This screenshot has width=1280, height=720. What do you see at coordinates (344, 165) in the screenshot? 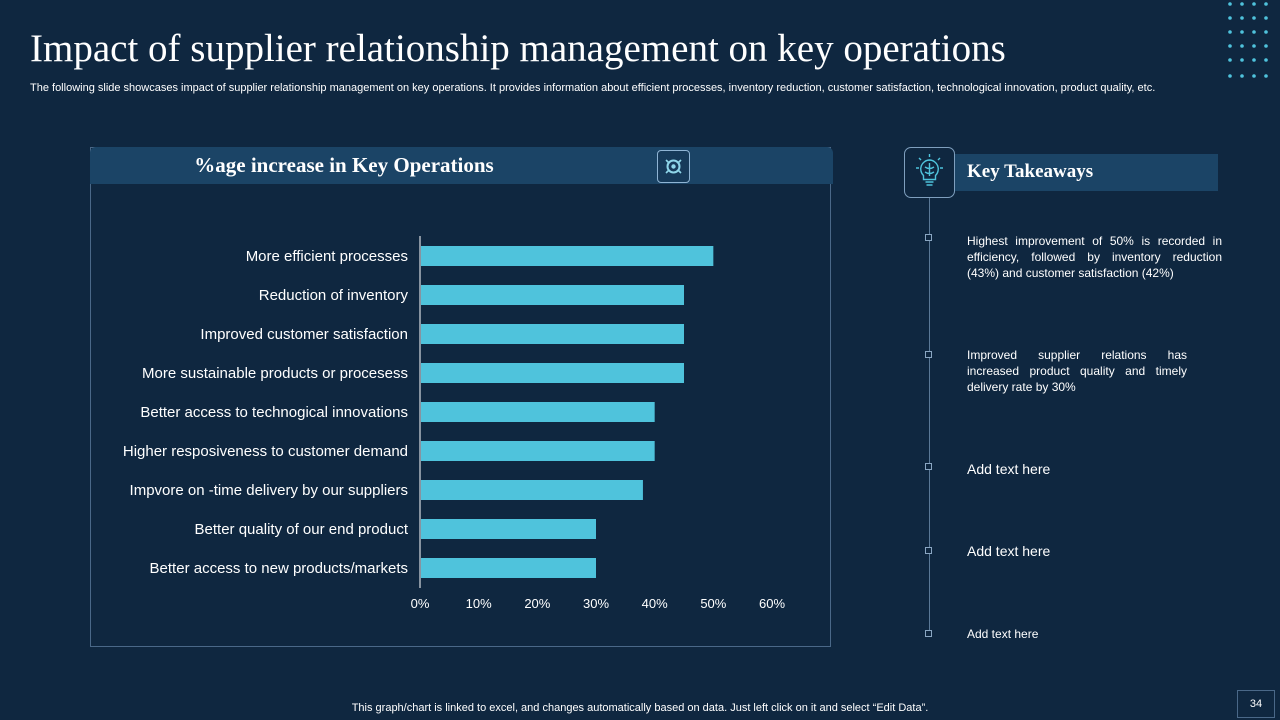
I see `chart-title: %age increase in Key Operations` at bounding box center [344, 165].